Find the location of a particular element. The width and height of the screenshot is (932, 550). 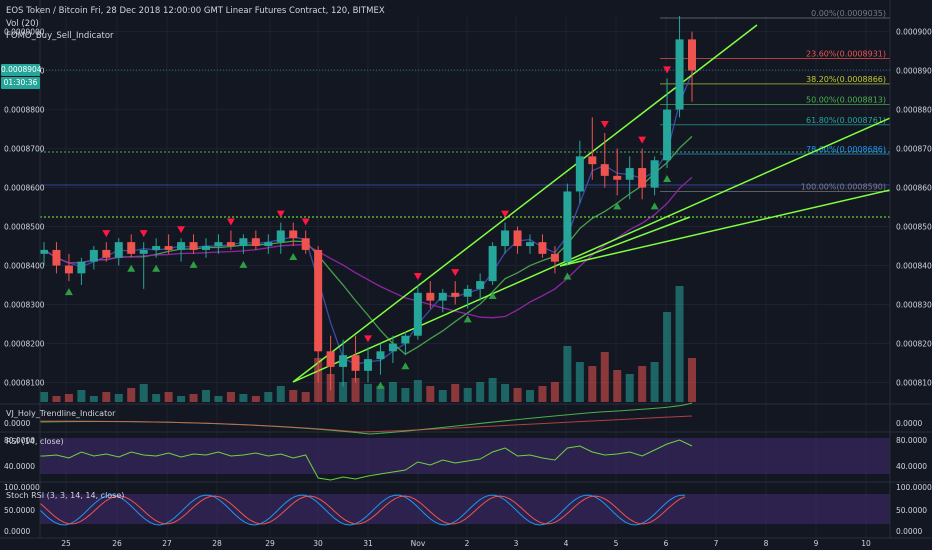

rsi-pane-label: RSI (14, close) is located at coordinates (35, 441).